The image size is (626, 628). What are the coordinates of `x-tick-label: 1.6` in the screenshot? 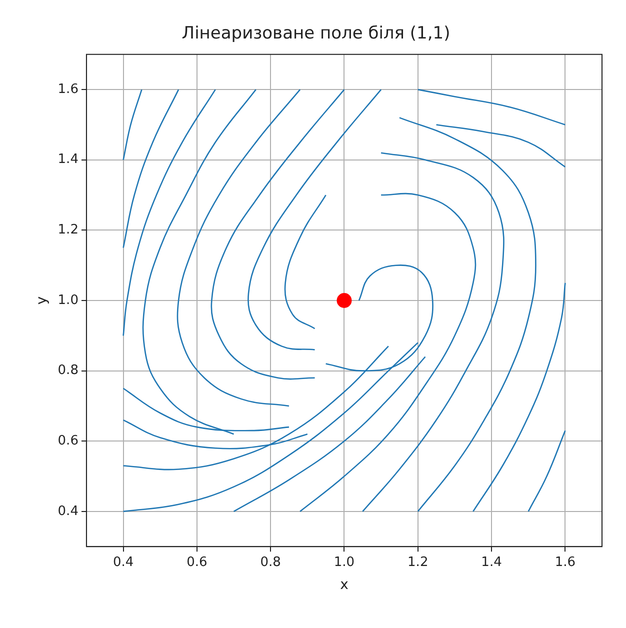 It's located at (565, 562).